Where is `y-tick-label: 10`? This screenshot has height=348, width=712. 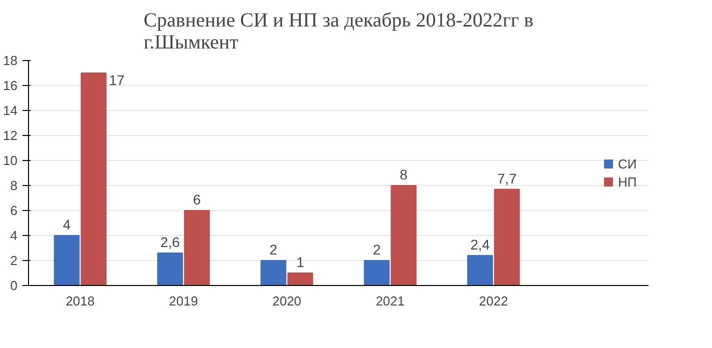
y-tick-label: 10 is located at coordinates (10, 160).